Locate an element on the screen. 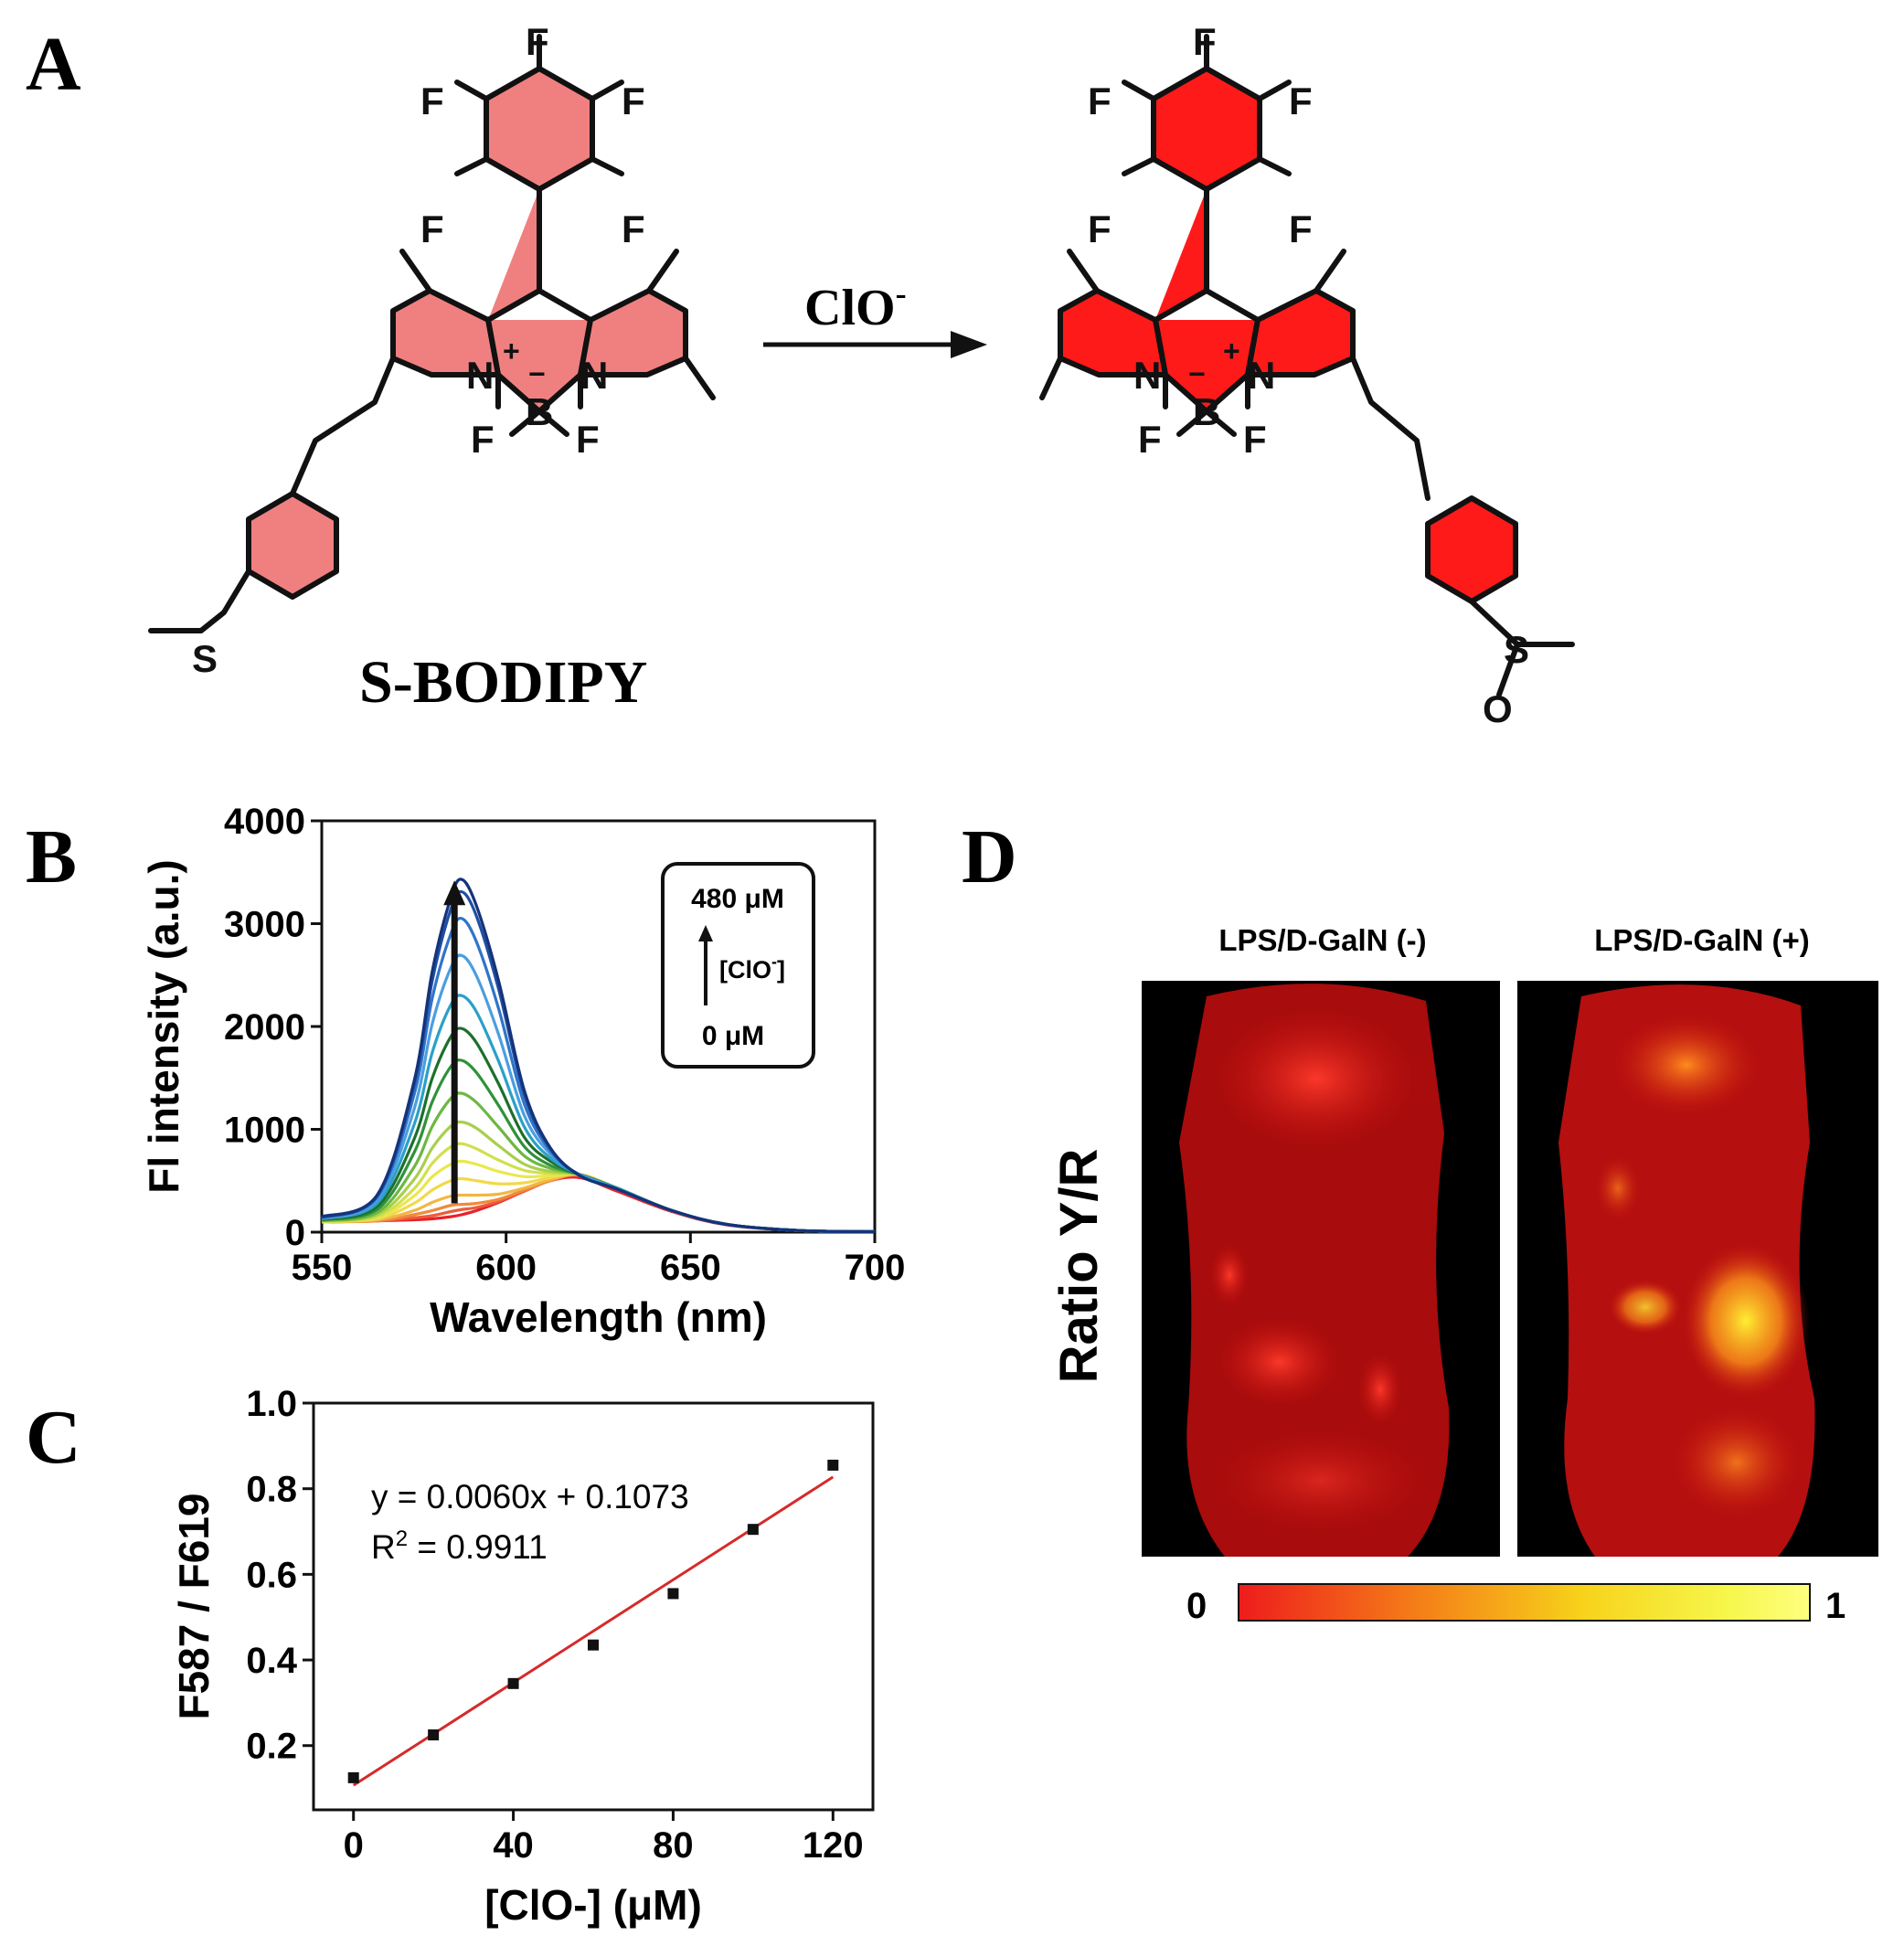 The height and width of the screenshot is (1957, 1904). panel-label-b: B is located at coordinates (52, 857).